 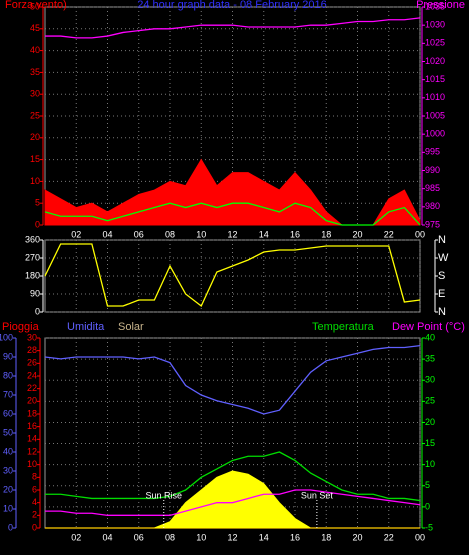 What do you see at coordinates (8, 394) in the screenshot?
I see `y-tick-label: 70` at bounding box center [8, 394].